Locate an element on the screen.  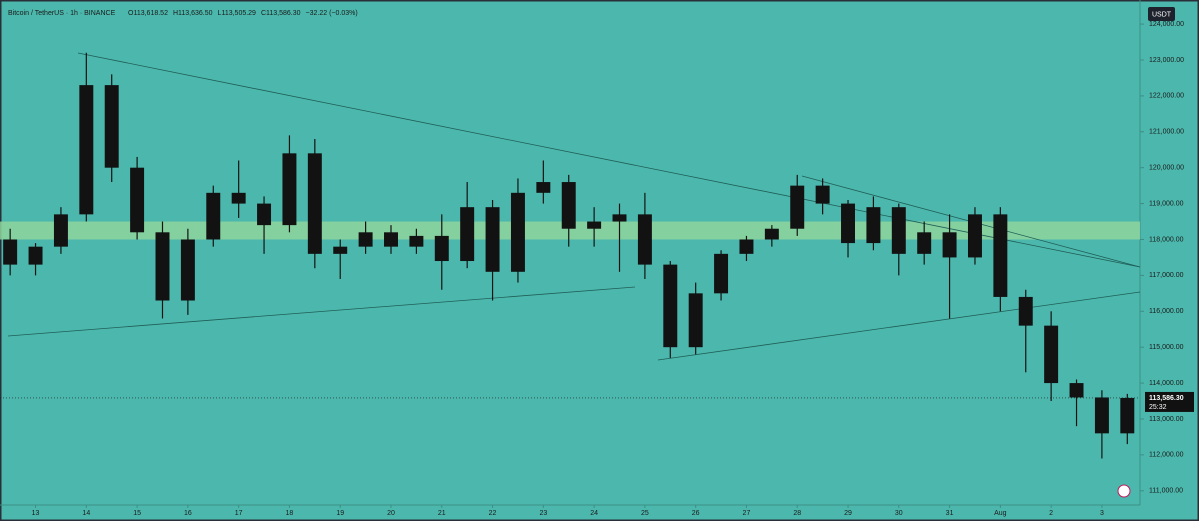
x-tick-label: 15 is located at coordinates (137, 513).